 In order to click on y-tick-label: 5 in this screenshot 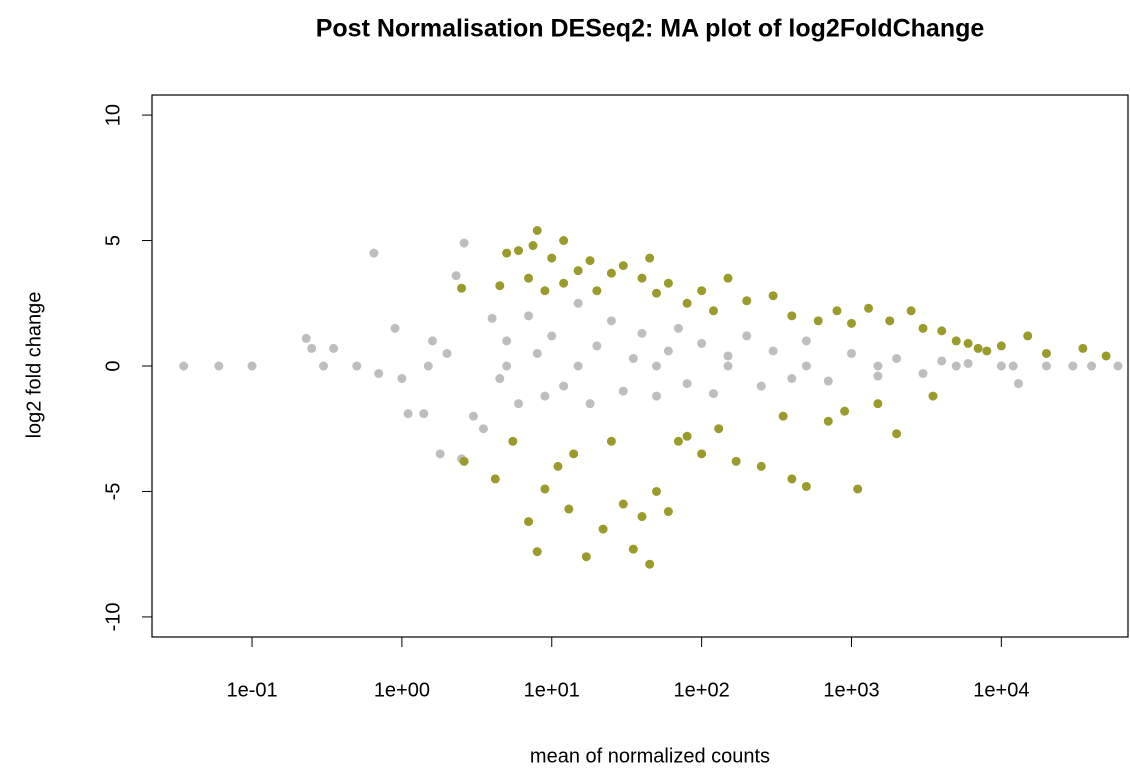, I will do `click(113, 240)`.